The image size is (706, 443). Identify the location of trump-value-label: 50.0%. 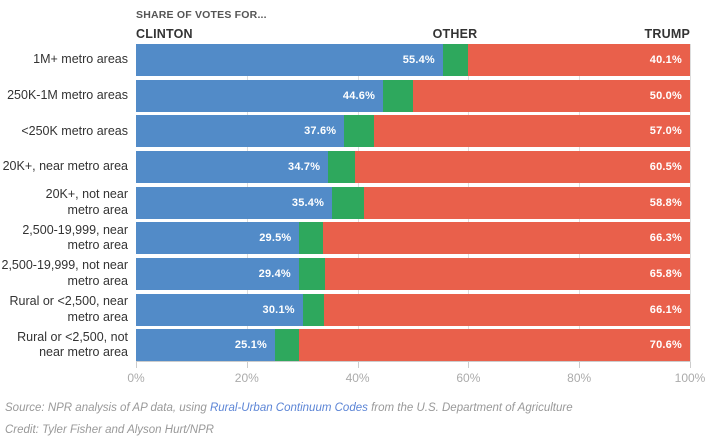
(665, 95).